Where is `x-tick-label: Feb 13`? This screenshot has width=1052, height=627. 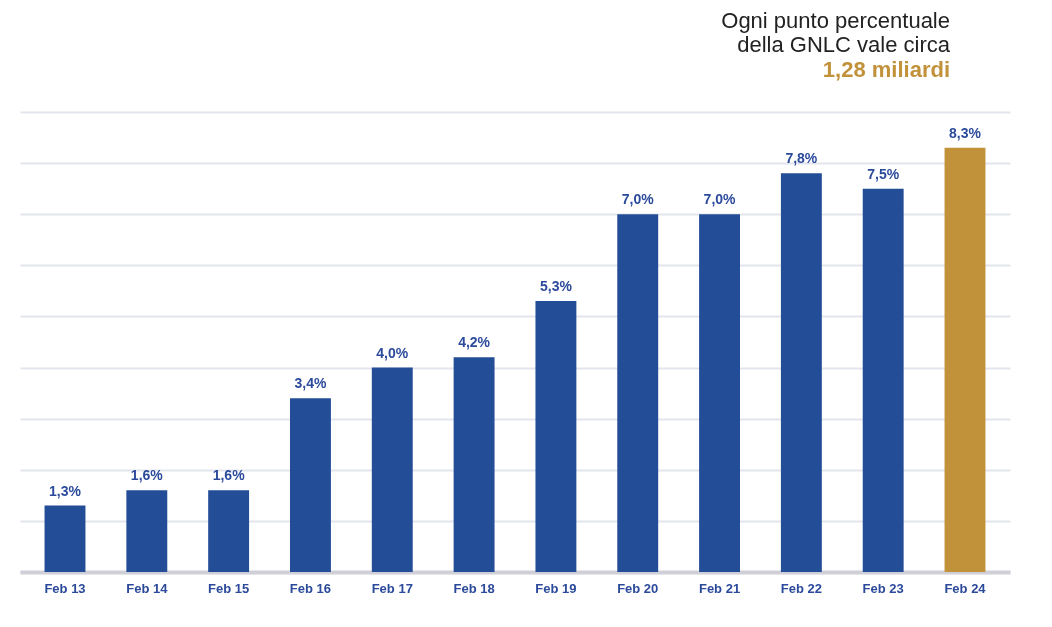
x-tick-label: Feb 13 is located at coordinates (65, 588).